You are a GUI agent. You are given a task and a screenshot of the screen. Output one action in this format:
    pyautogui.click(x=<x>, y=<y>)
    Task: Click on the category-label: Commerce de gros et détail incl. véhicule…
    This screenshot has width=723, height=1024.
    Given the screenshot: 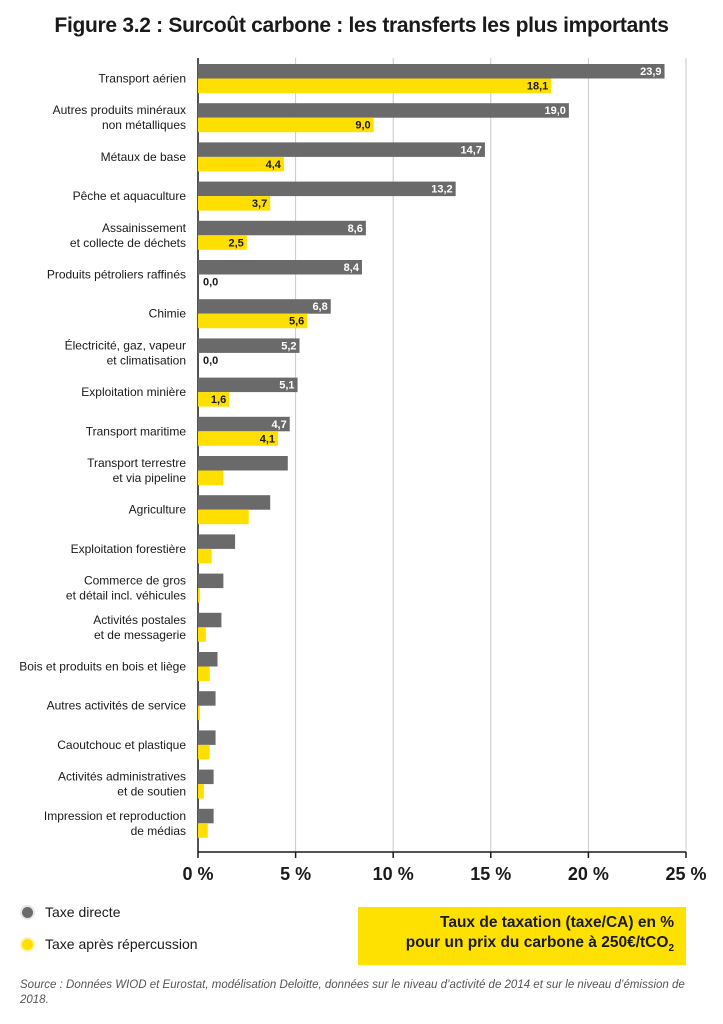 What is the action you would take?
    pyautogui.click(x=126, y=588)
    